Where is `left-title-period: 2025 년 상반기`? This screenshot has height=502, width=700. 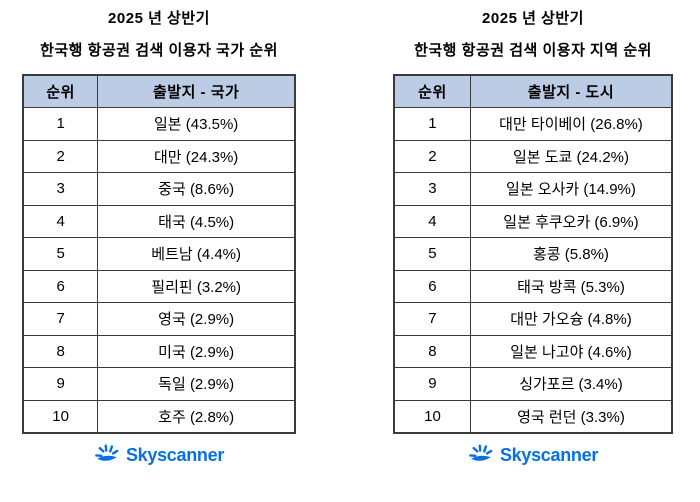
left-title-period: 2025 년 상반기 is located at coordinates (159, 18).